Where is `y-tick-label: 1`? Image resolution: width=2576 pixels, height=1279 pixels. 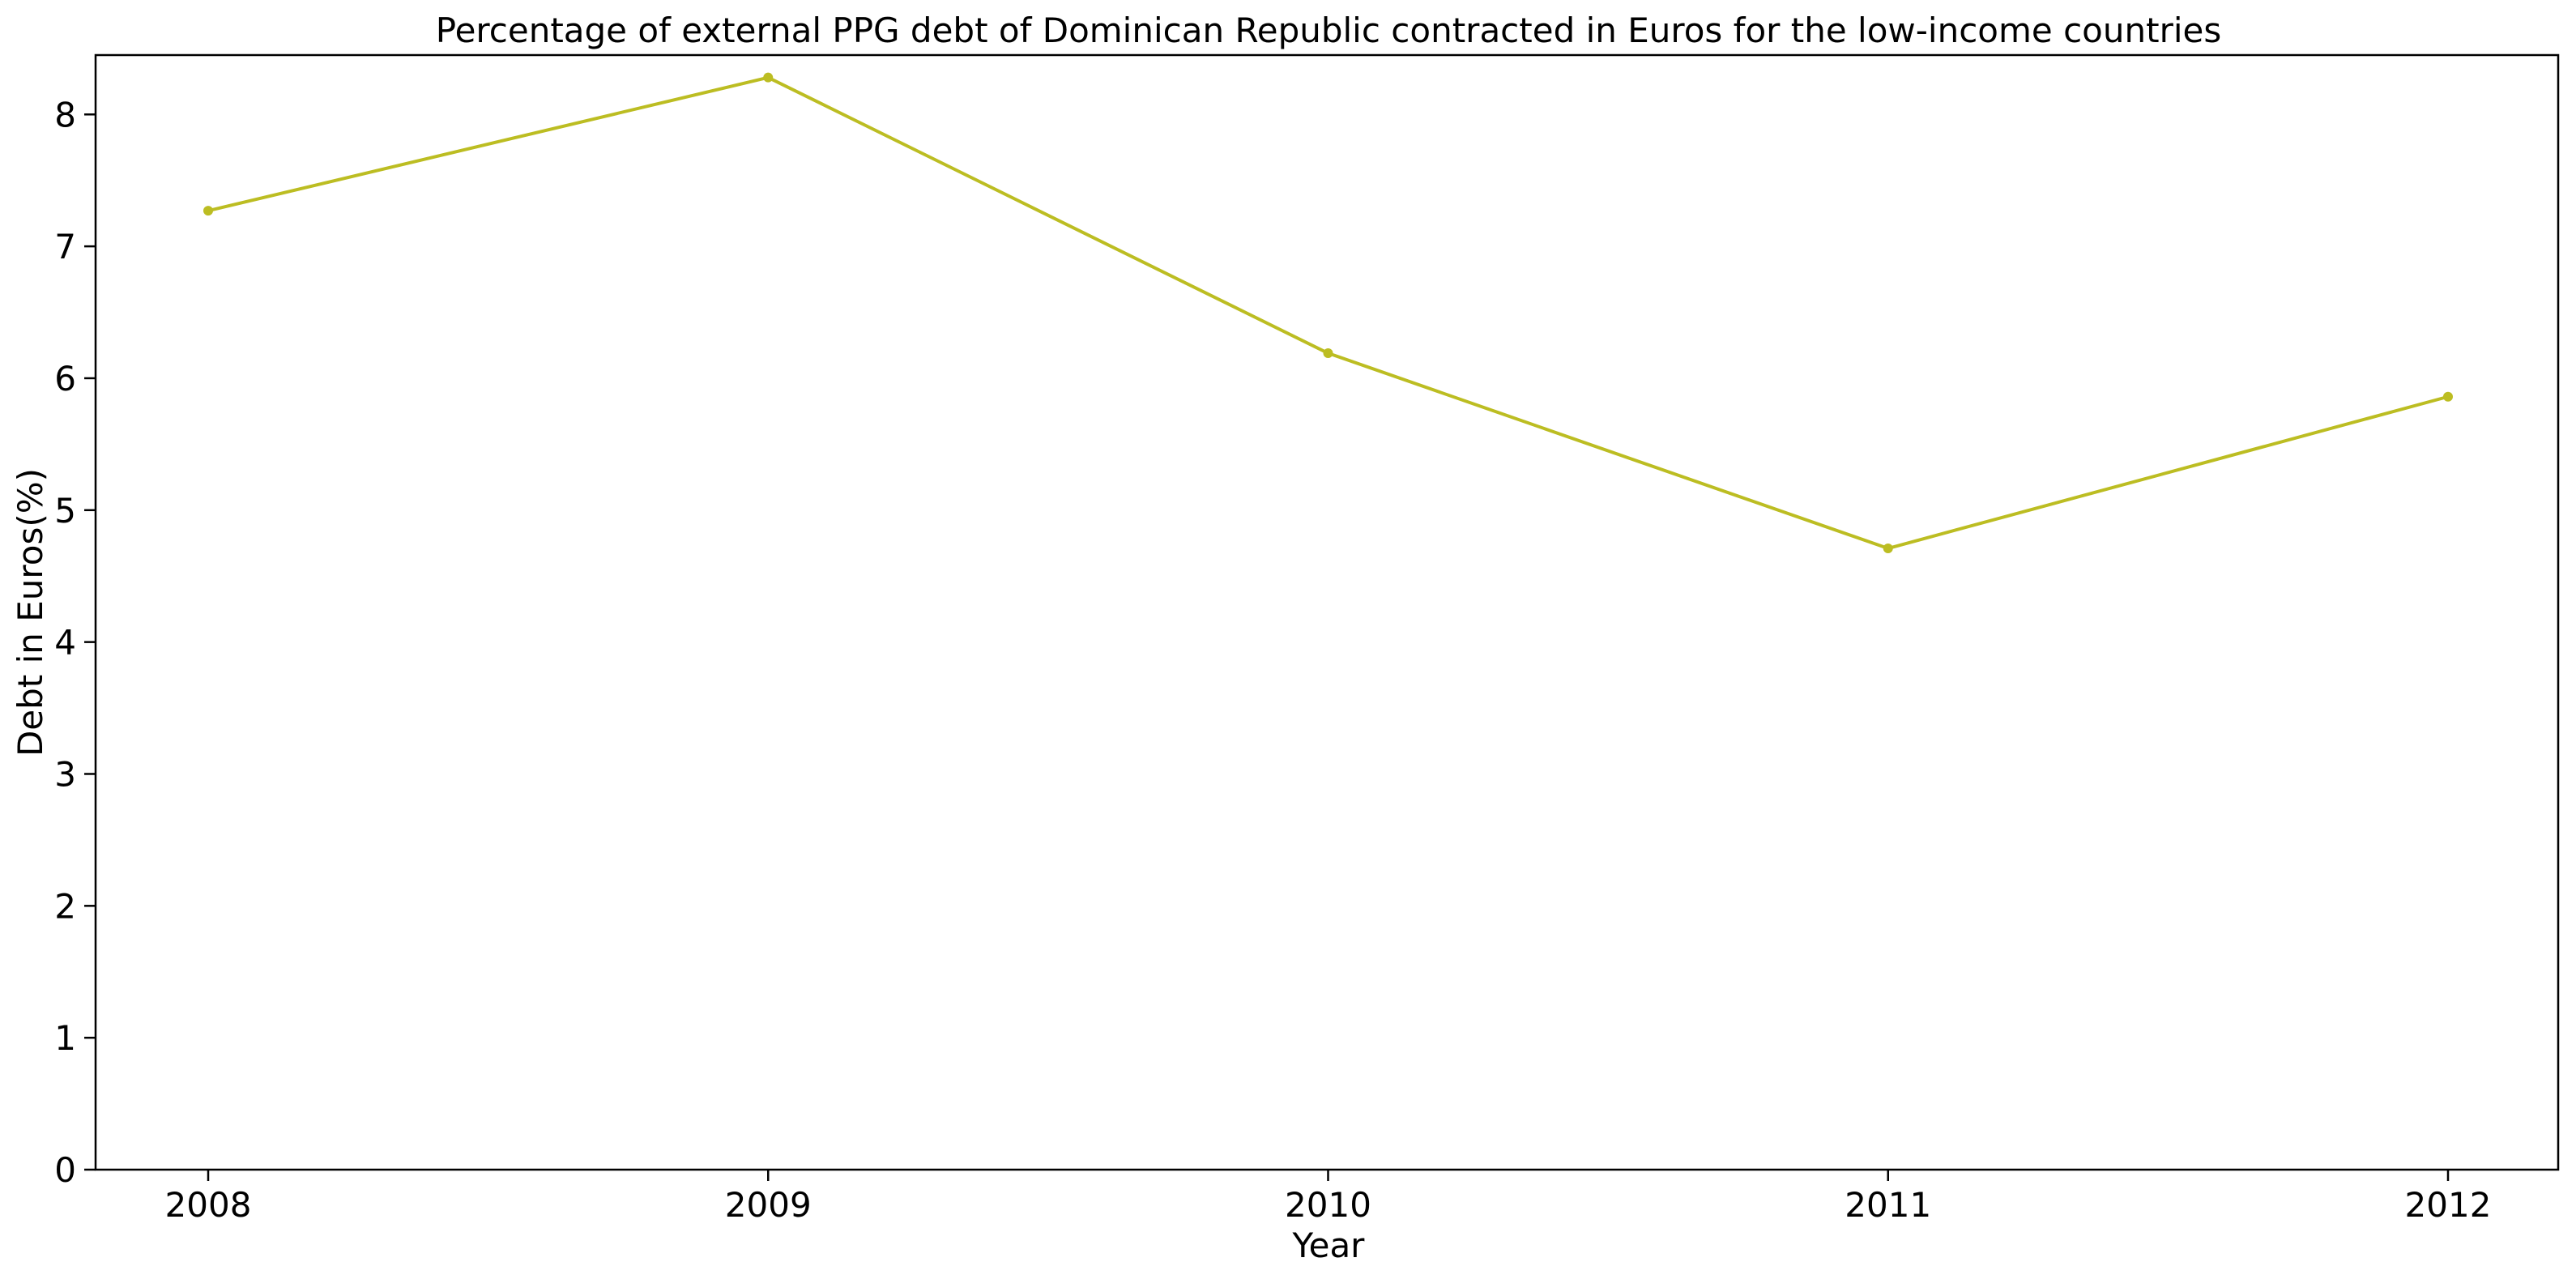
y-tick-label: 1 is located at coordinates (65, 1038).